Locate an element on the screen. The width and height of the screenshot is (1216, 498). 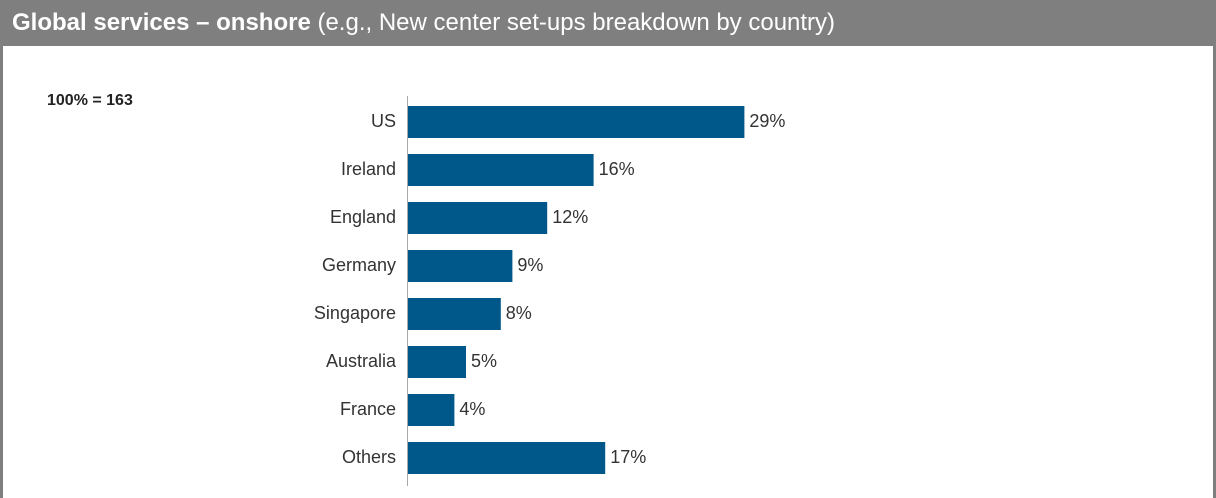
category-label: Singapore is located at coordinates (355, 313).